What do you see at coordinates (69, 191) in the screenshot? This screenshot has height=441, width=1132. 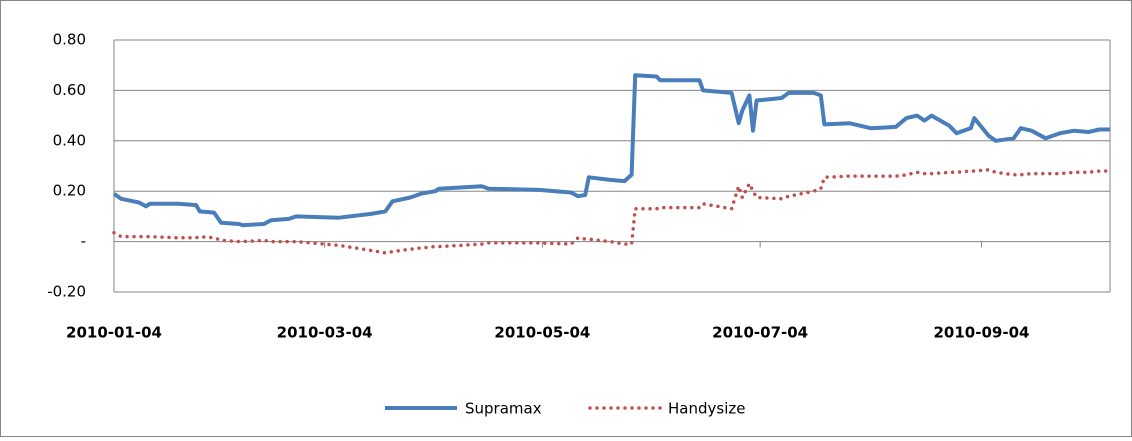 I see `y-tick-label: 0.20` at bounding box center [69, 191].